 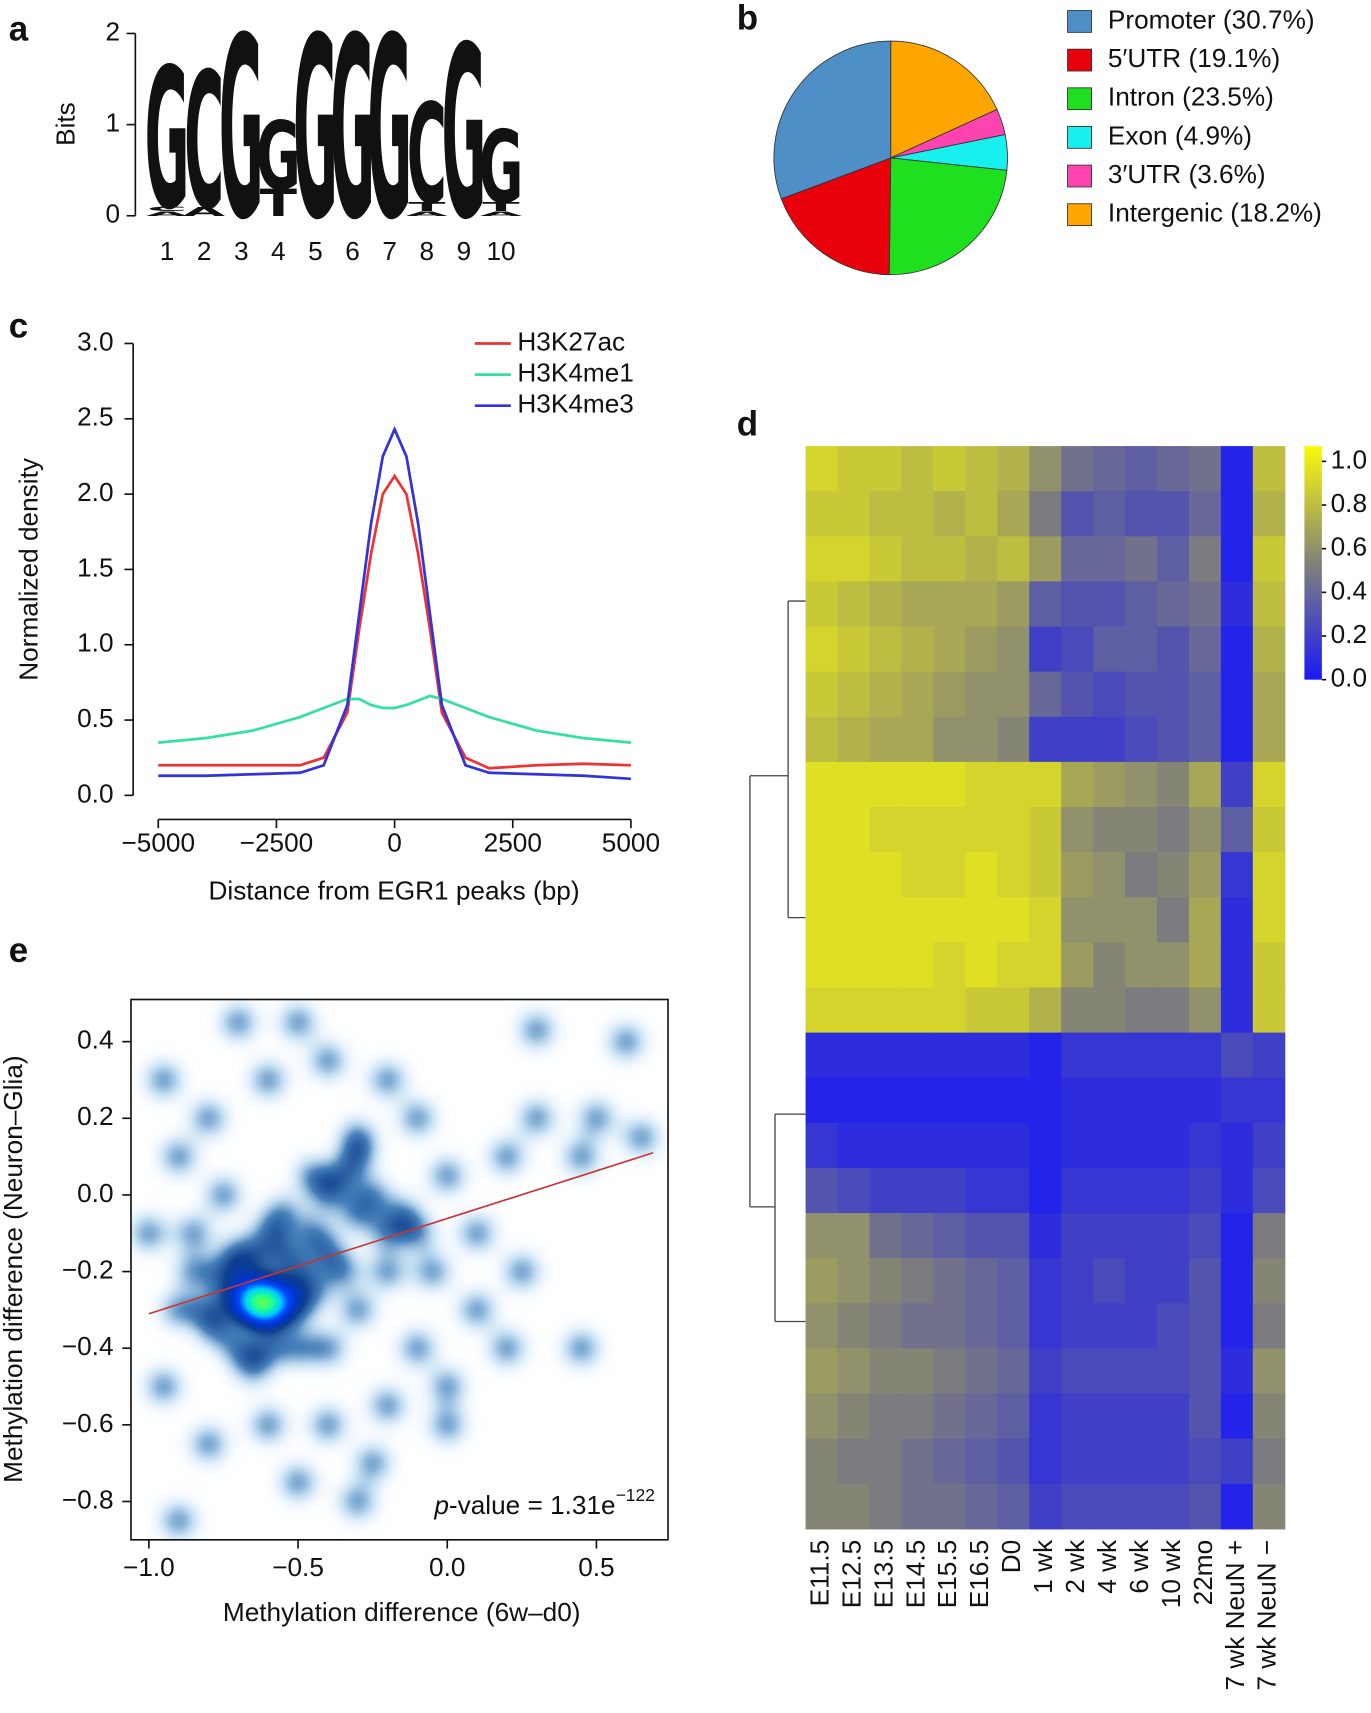 I want to click on x-tick-label: 1 wk, so click(x=1043, y=1566).